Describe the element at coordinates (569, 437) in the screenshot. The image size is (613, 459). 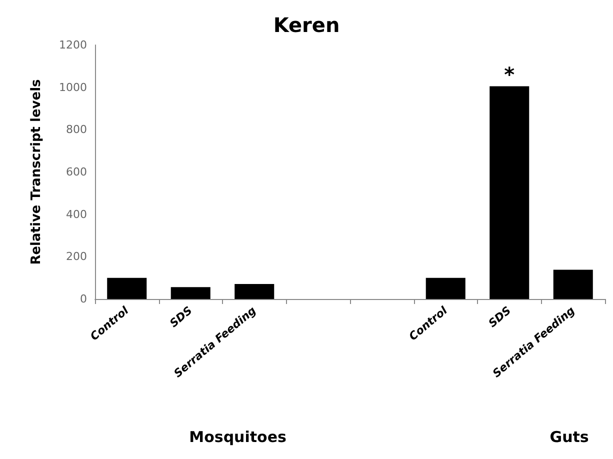
I see `text: Guts` at that location.